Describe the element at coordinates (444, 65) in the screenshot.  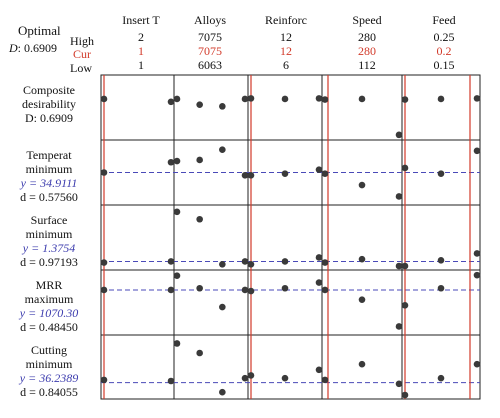
I see `factor-low-4: 0.15` at that location.